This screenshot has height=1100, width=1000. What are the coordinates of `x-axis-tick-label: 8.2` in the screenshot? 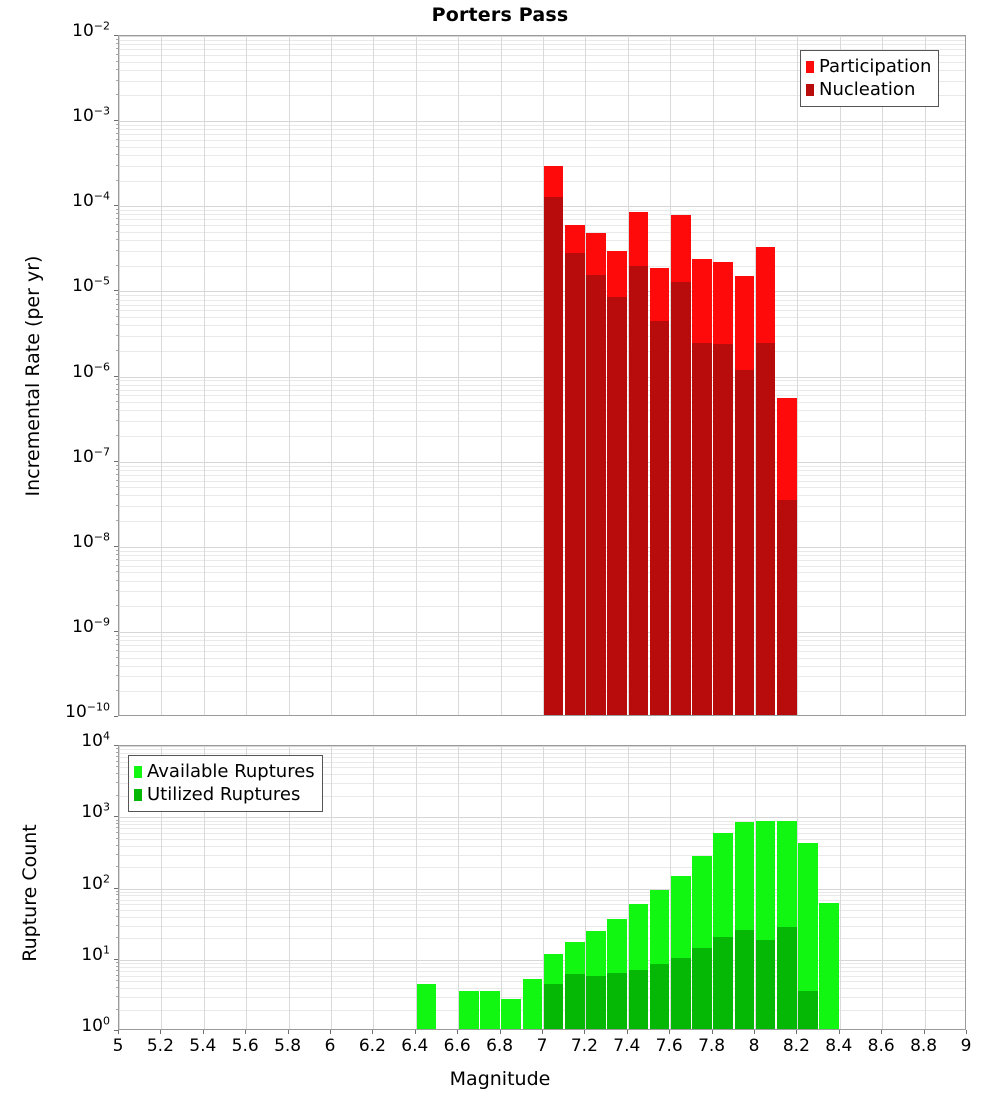 It's located at (796, 1046).